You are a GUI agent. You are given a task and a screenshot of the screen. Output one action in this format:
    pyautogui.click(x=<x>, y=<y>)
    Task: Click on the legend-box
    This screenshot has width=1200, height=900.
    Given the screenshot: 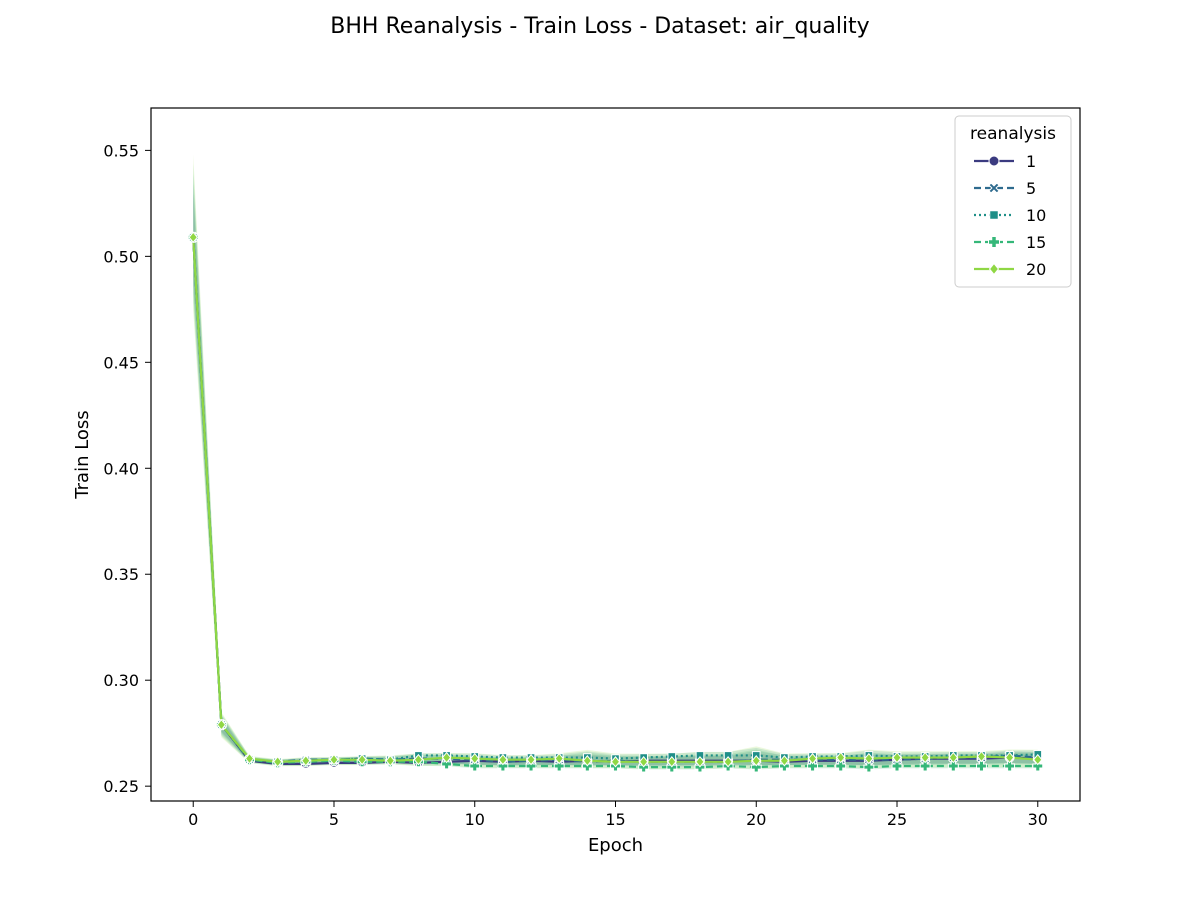 What is the action you would take?
    pyautogui.click(x=1013, y=201)
    